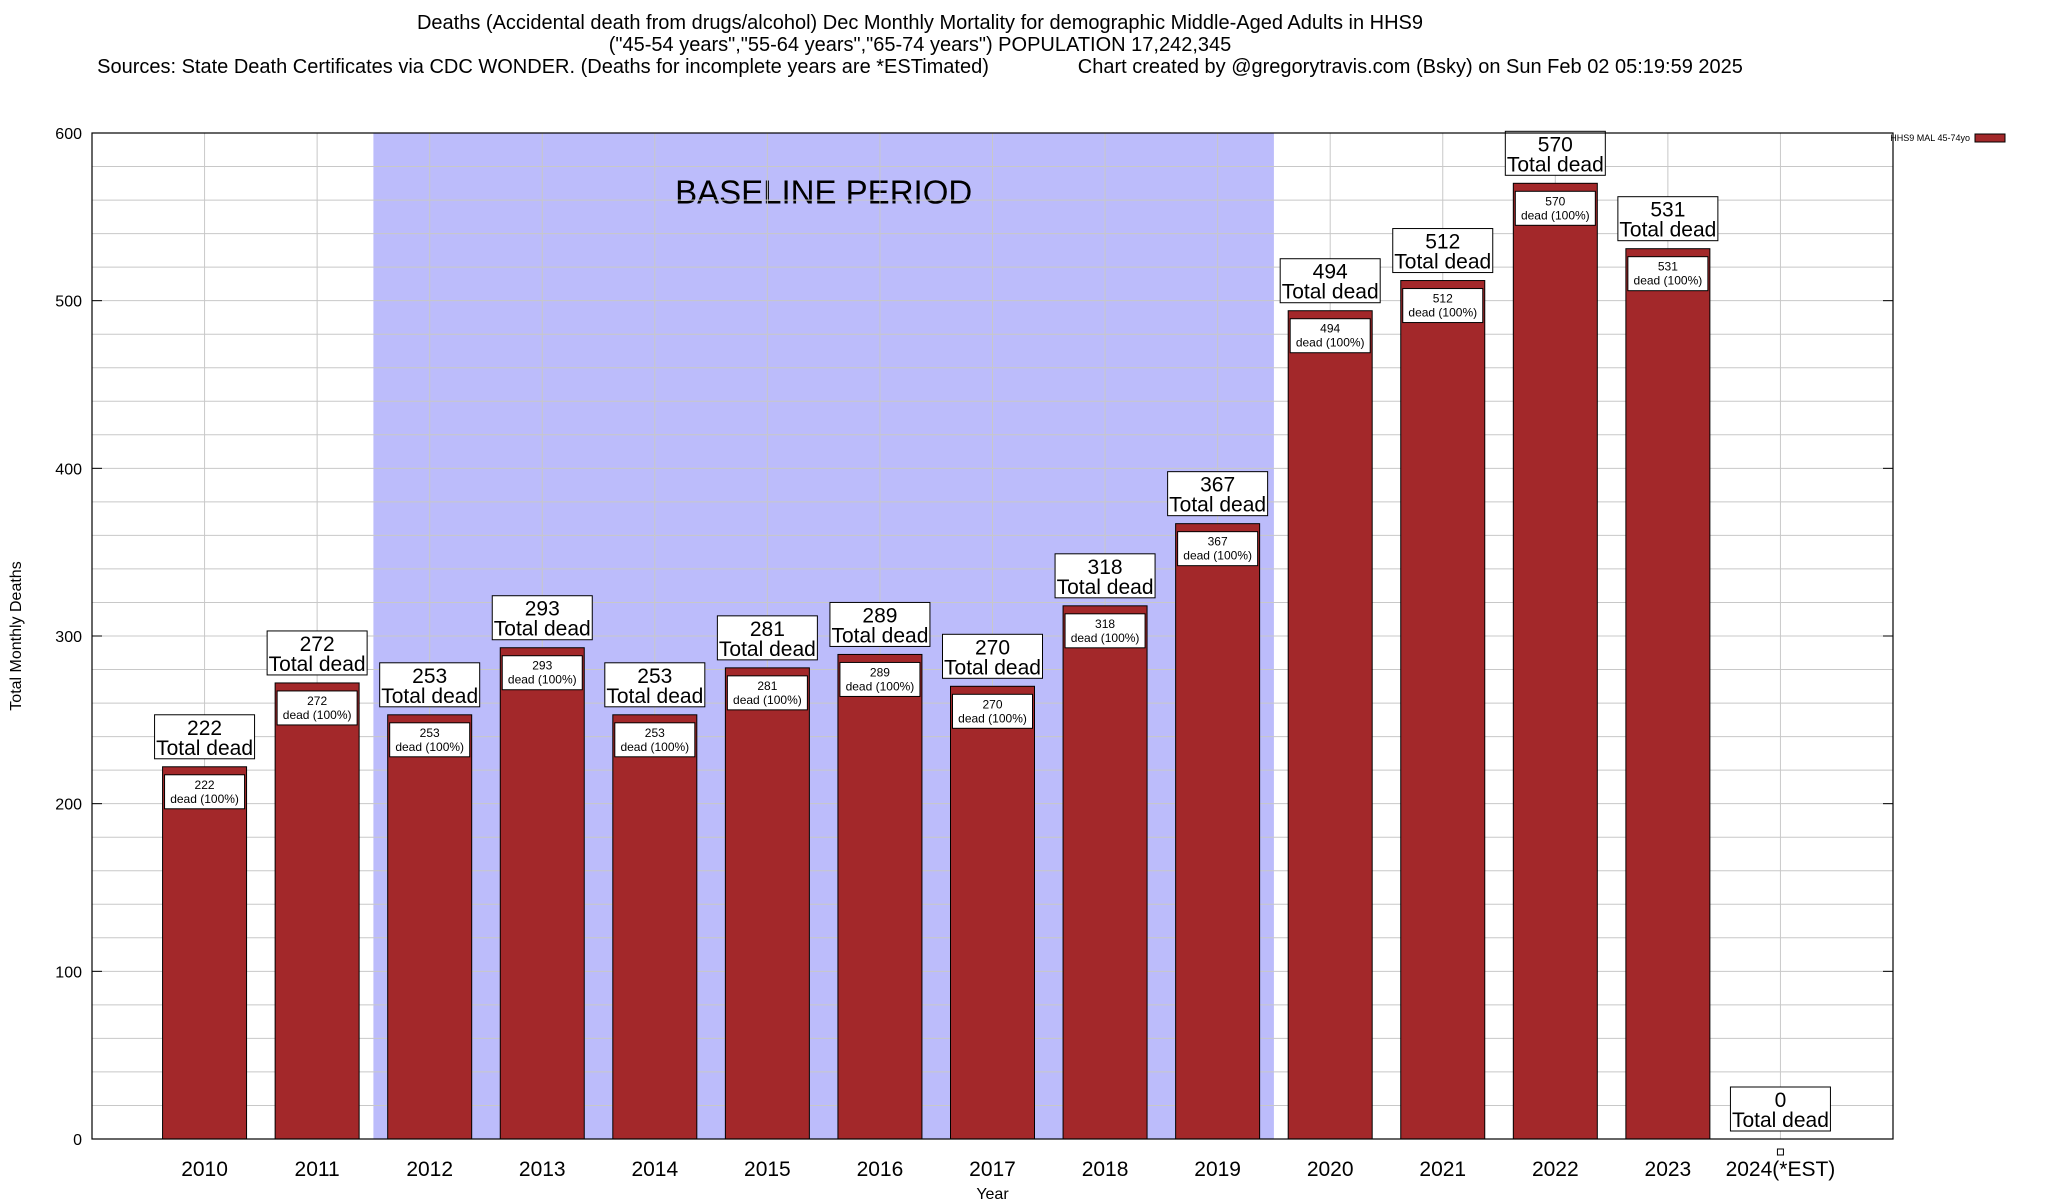  What do you see at coordinates (1780, 1152) in the screenshot?
I see `zero-value-marker` at bounding box center [1780, 1152].